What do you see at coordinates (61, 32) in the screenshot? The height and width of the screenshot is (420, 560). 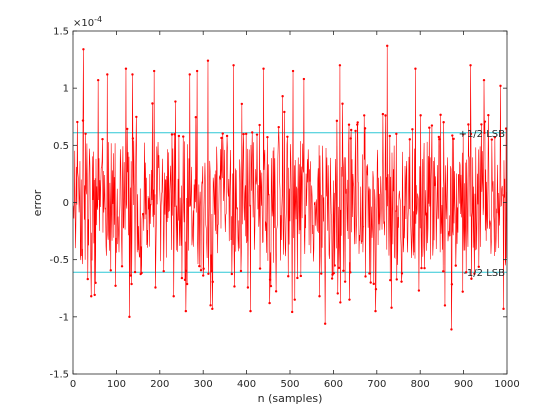 I see `y-tick-label: 1.5` at bounding box center [61, 32].